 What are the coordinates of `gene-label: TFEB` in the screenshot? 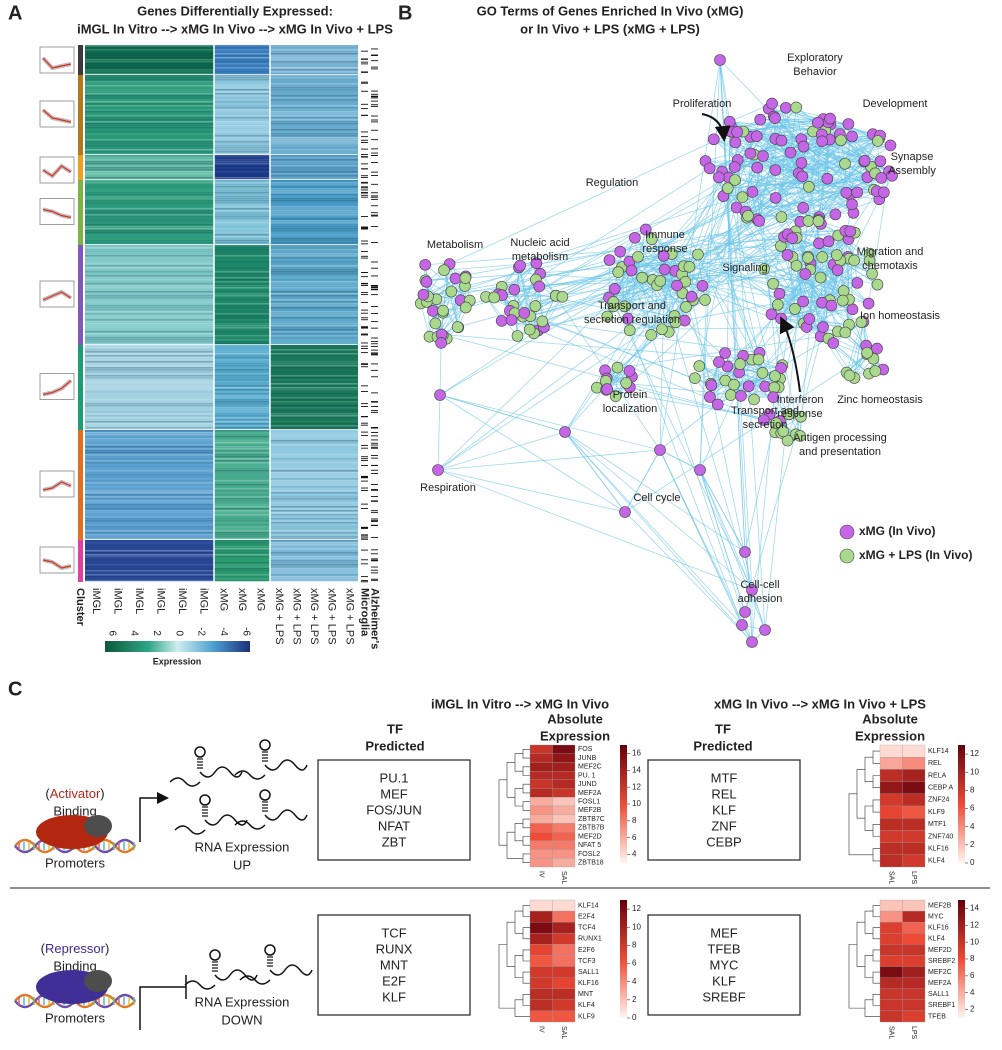 It's located at (937, 1016).